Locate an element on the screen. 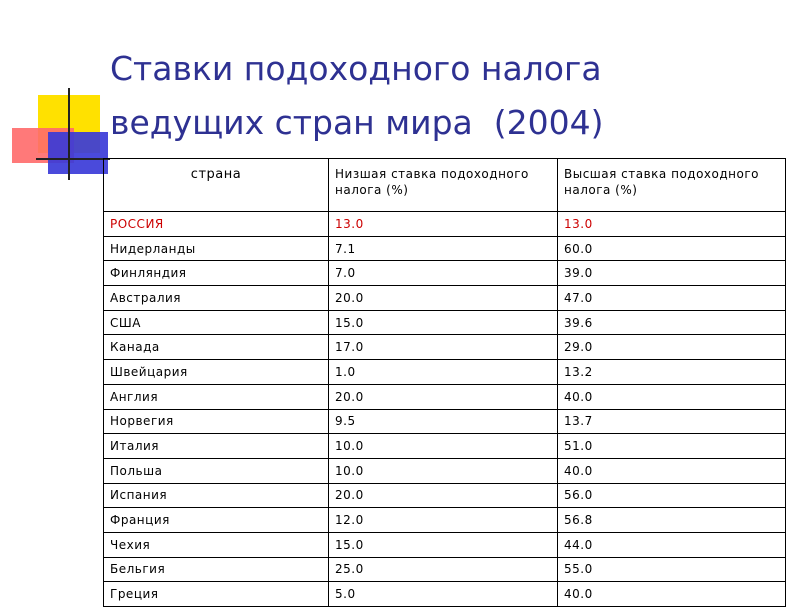 The image size is (800, 607). cell-country: Испания is located at coordinates (216, 495).